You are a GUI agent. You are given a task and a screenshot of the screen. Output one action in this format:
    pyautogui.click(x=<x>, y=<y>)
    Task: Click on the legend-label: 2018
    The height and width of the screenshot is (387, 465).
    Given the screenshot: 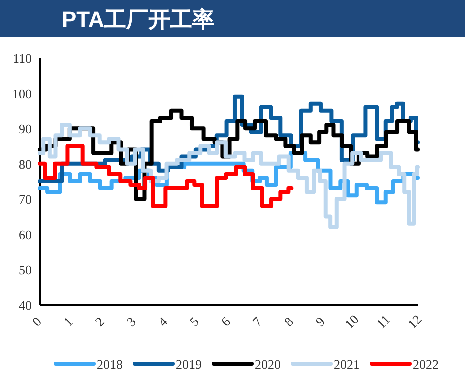 What is the action you would take?
    pyautogui.click(x=110, y=364)
    